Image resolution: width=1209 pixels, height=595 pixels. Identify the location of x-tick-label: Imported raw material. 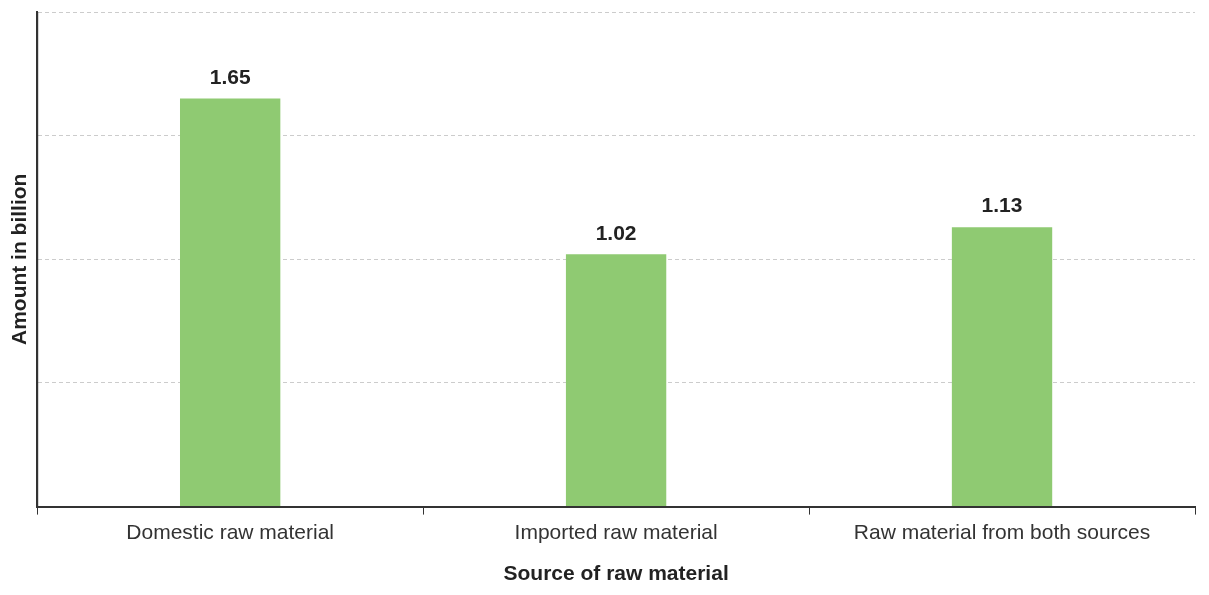
(616, 531).